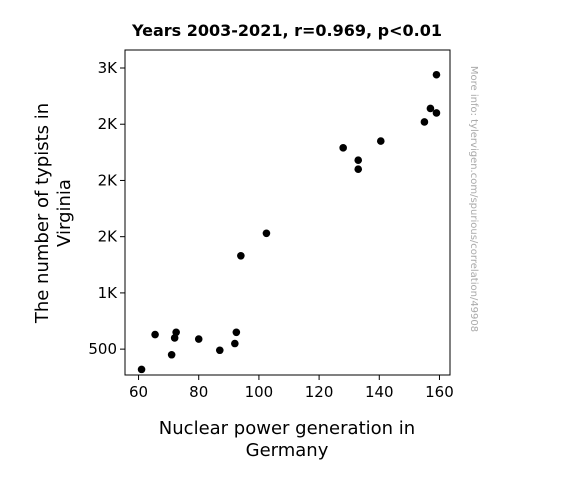 The height and width of the screenshot is (500, 575). What do you see at coordinates (291, 388) in the screenshot?
I see `x-axis: 60 80 100 120 140 160` at bounding box center [291, 388].